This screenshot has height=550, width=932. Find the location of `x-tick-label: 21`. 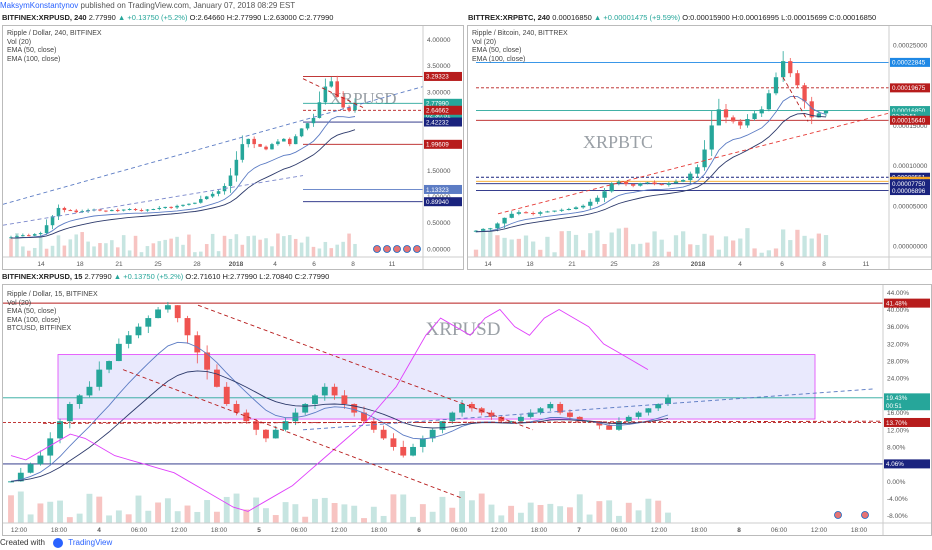

x-tick-label: 21 is located at coordinates (119, 264).